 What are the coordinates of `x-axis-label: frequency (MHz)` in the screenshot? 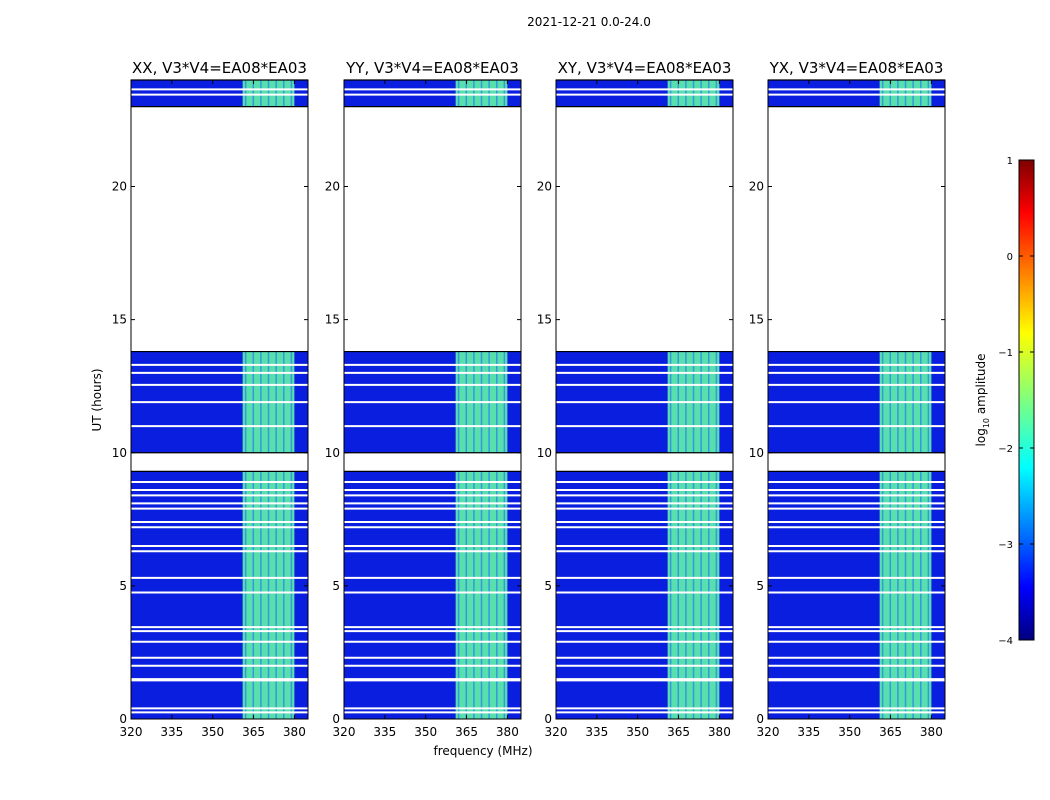 It's located at (482, 751).